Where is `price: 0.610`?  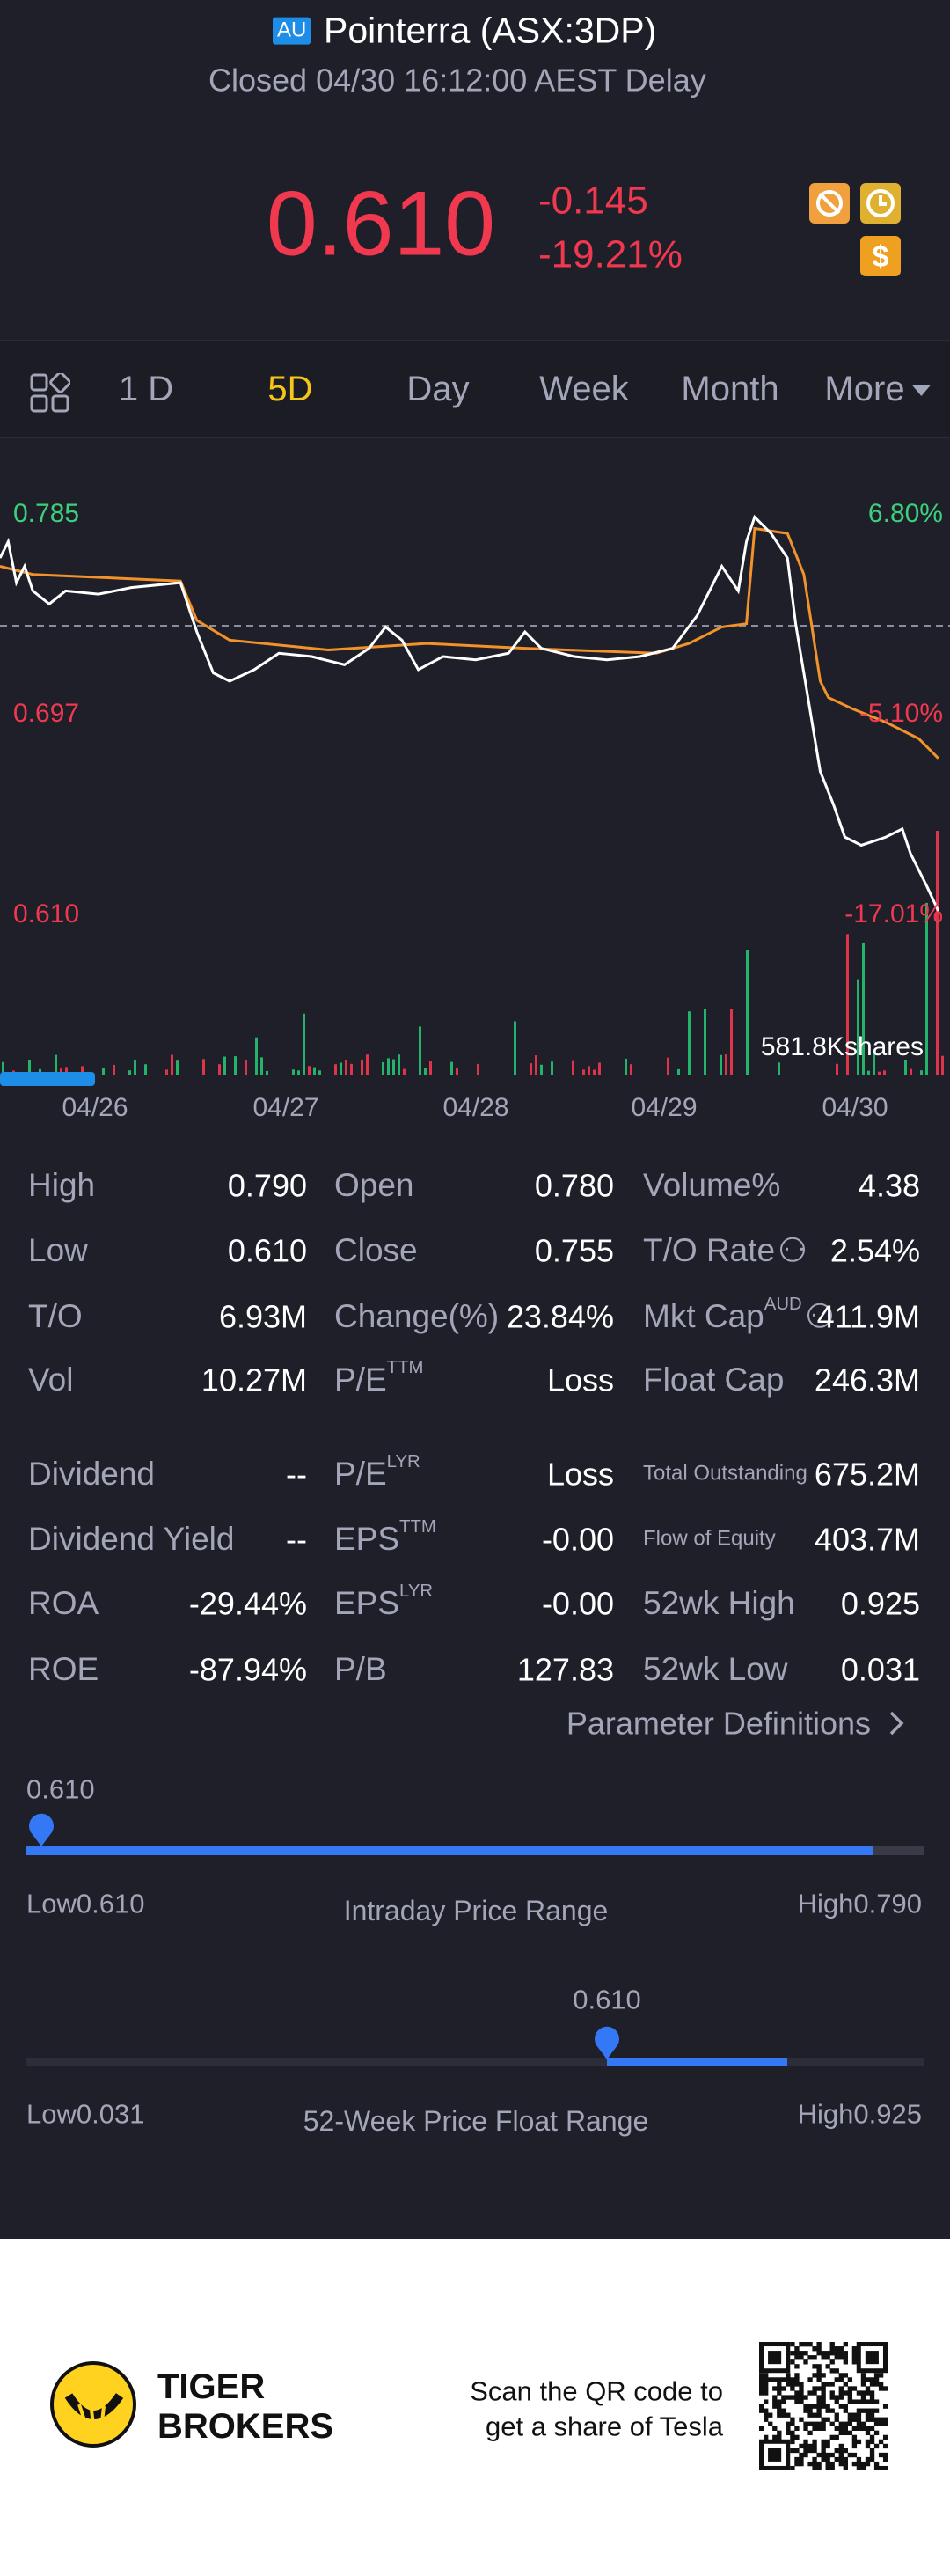 price: 0.610 is located at coordinates (381, 223).